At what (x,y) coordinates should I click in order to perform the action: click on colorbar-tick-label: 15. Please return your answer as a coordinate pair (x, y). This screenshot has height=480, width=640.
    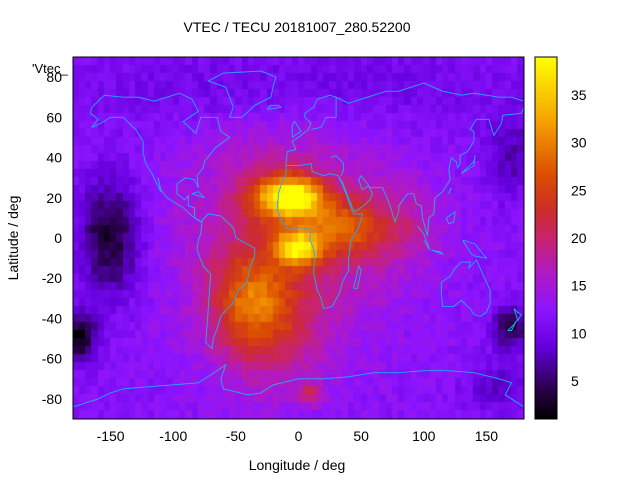
    Looking at the image, I should click on (579, 286).